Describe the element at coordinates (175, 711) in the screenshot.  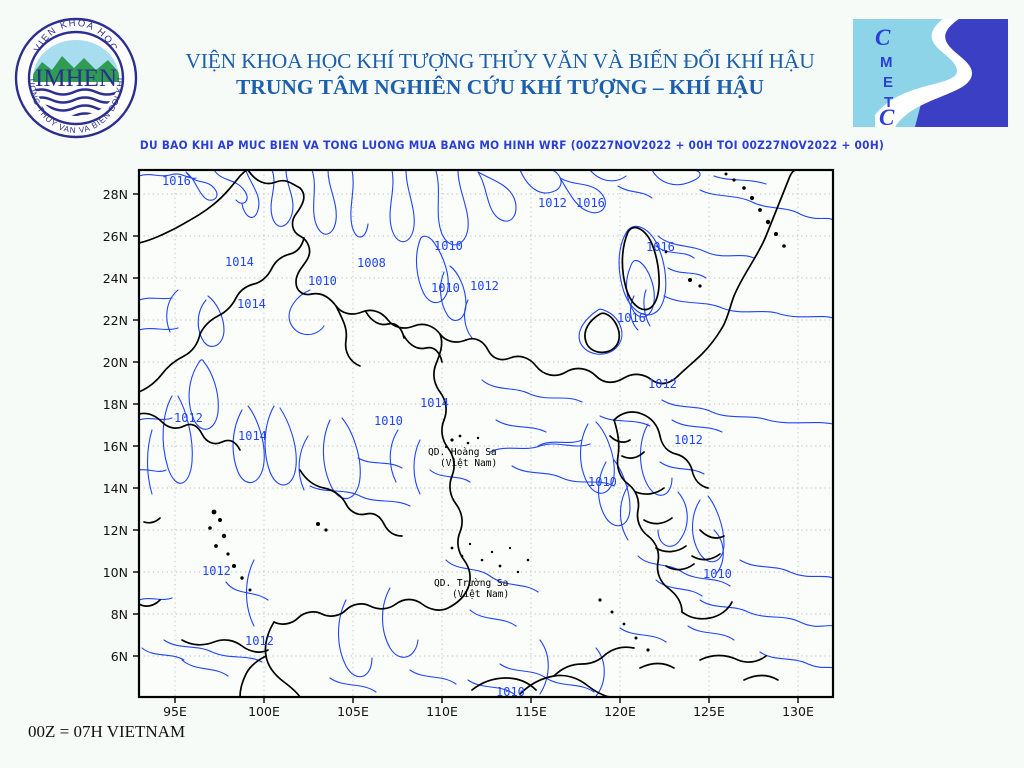
I see `x-tick-label: 95E` at that location.